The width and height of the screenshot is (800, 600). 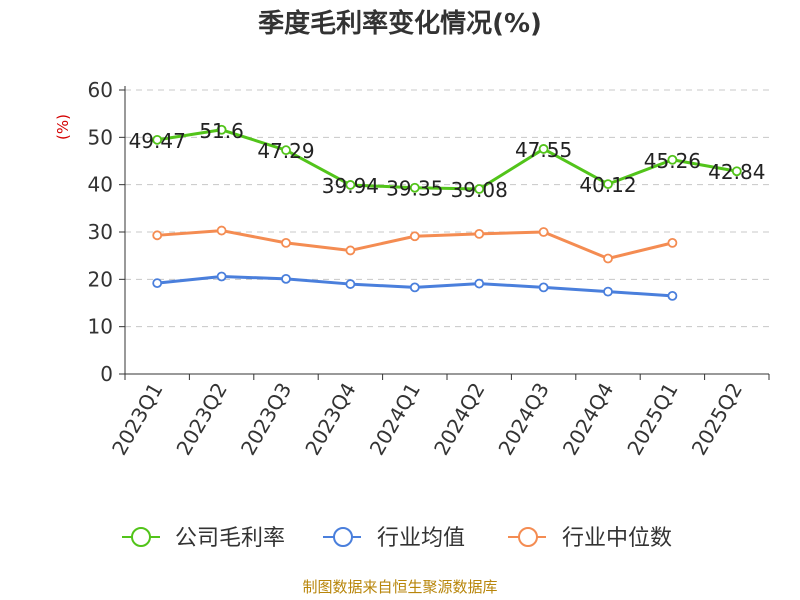 I want to click on legend-label: 公司毛利率, so click(x=230, y=538).